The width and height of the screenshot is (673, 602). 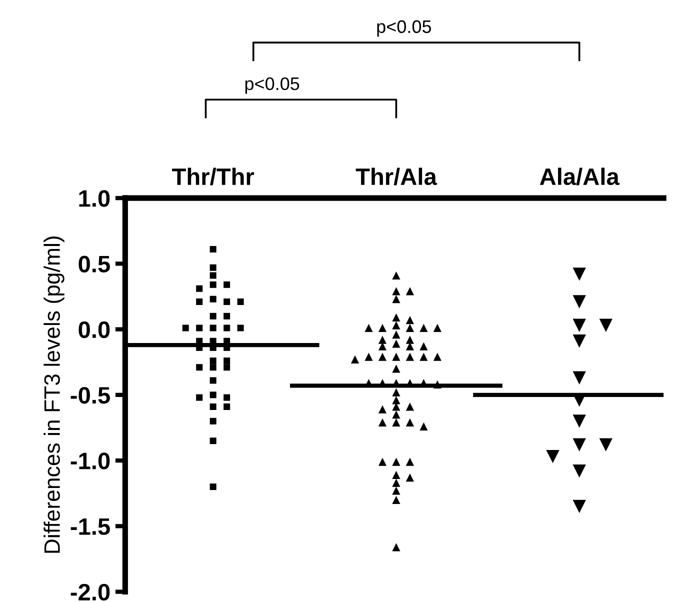 What do you see at coordinates (90, 461) in the screenshot?
I see `y-tick-label: -1.0` at bounding box center [90, 461].